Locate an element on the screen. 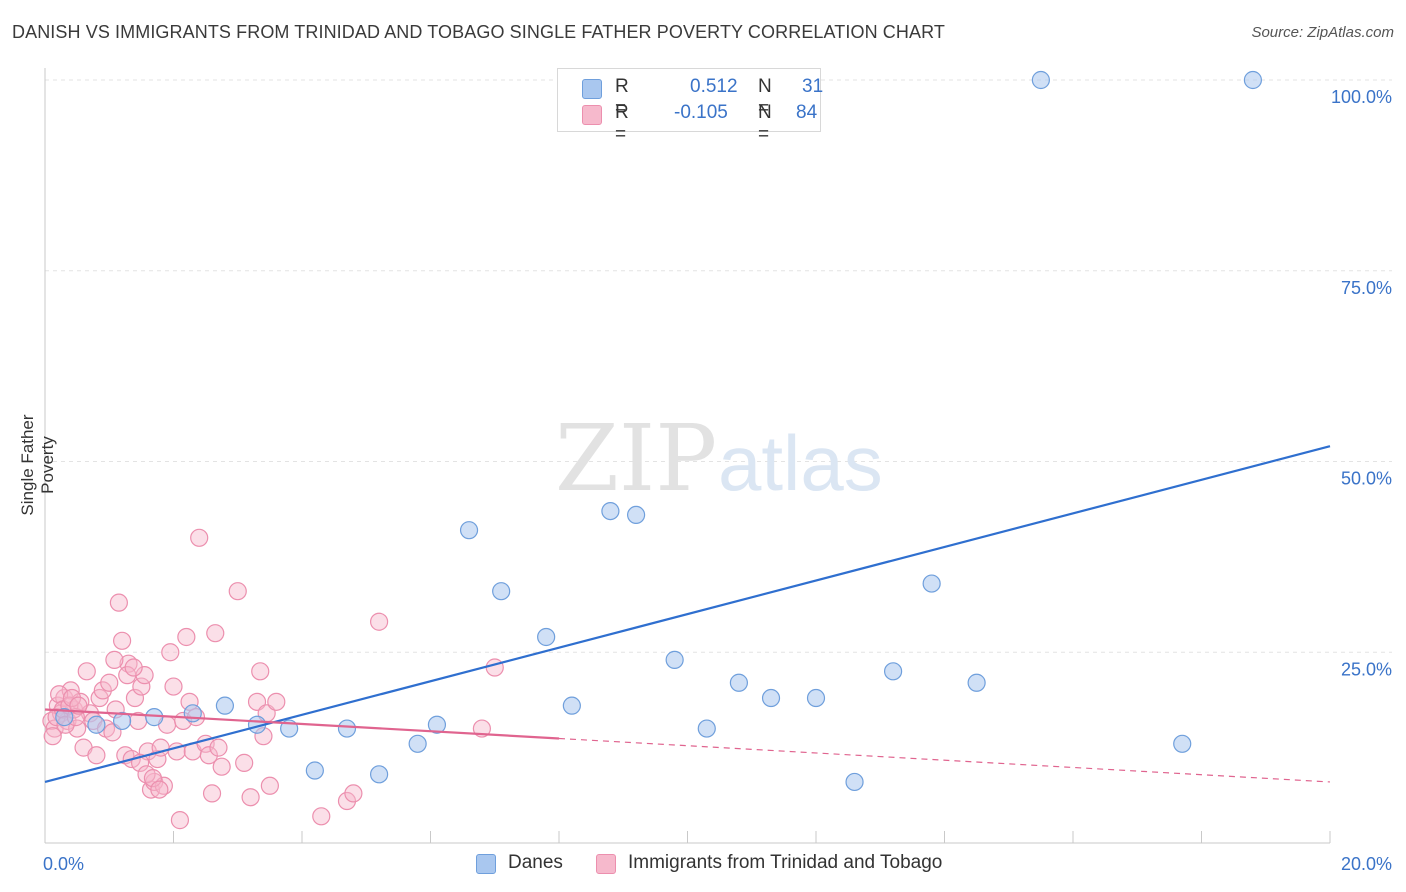 The width and height of the screenshot is (1406, 892). legend-n-value-trinidad: 84 is located at coordinates (807, 112).